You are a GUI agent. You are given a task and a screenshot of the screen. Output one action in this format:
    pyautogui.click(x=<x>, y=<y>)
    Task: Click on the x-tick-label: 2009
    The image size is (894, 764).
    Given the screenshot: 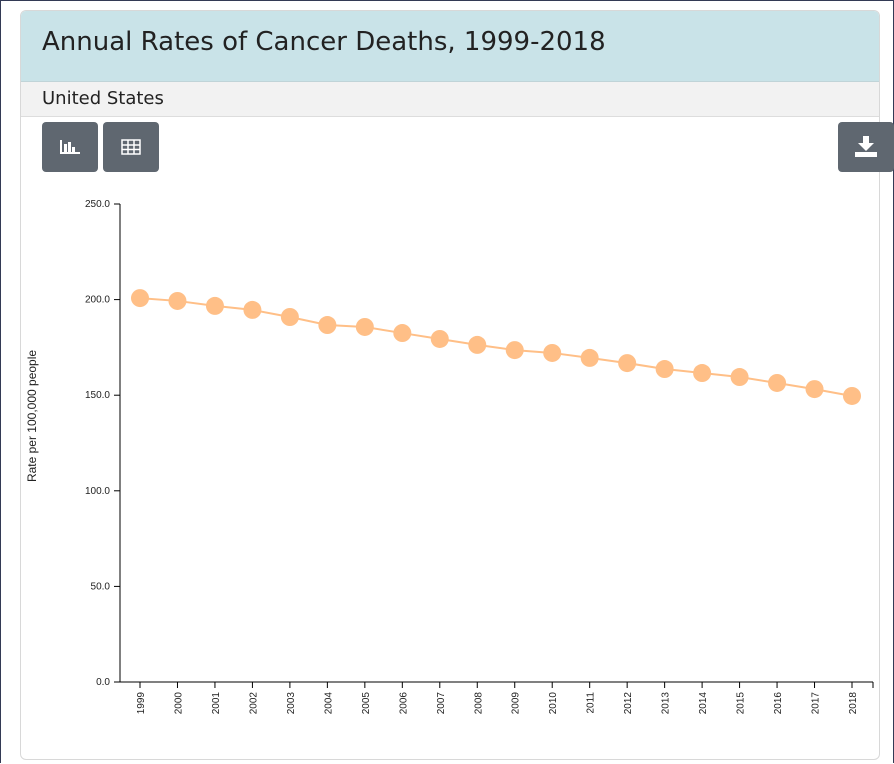 What is the action you would take?
    pyautogui.click(x=516, y=703)
    